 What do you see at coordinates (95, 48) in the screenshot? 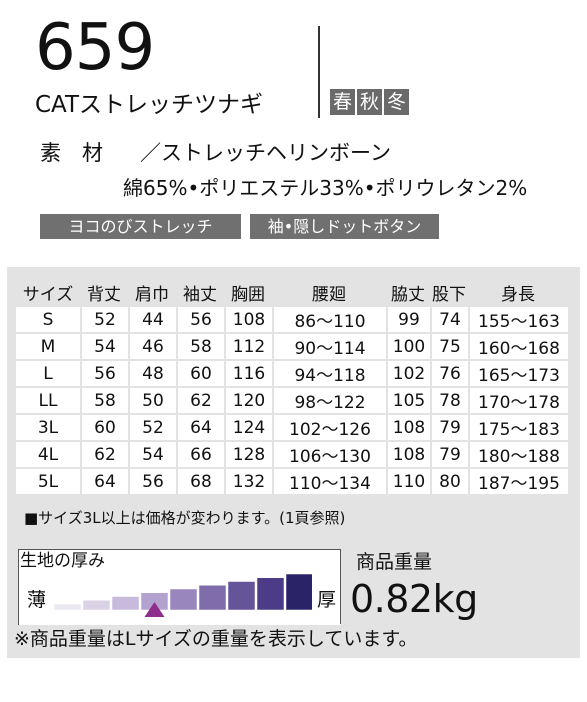
I see `model-number: 659` at bounding box center [95, 48].